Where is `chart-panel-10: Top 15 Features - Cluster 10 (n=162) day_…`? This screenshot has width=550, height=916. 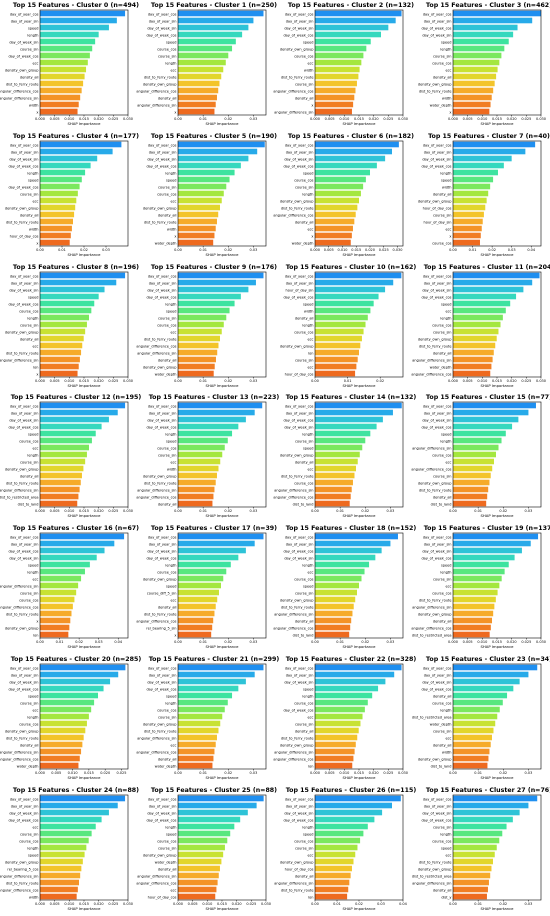 chart-panel-10: Top 15 Features - Cluster 10 (n=162) day_… is located at coordinates (348, 326).